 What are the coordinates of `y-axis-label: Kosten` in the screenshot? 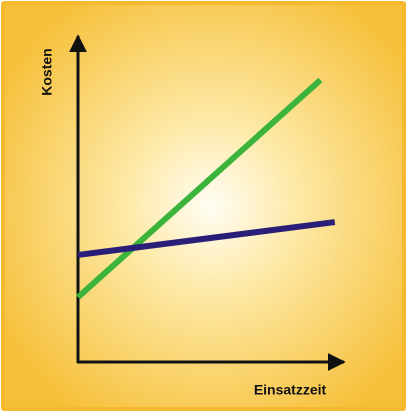 It's located at (47, 71).